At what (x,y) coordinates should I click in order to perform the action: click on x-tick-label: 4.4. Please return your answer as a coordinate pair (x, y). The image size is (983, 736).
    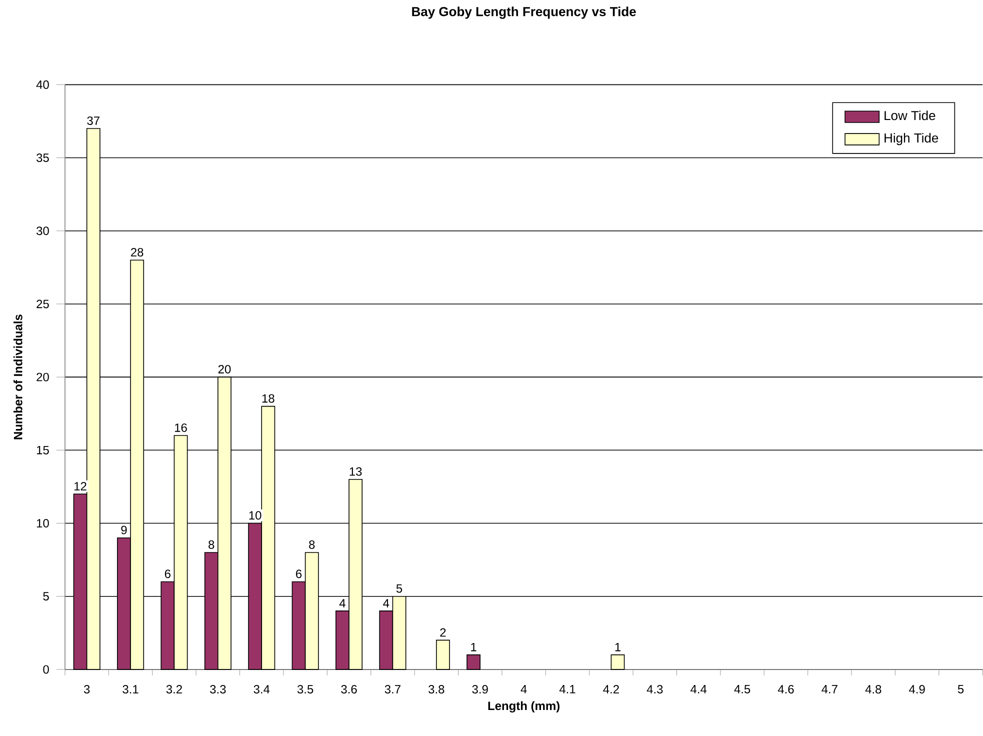
    Looking at the image, I should click on (698, 689).